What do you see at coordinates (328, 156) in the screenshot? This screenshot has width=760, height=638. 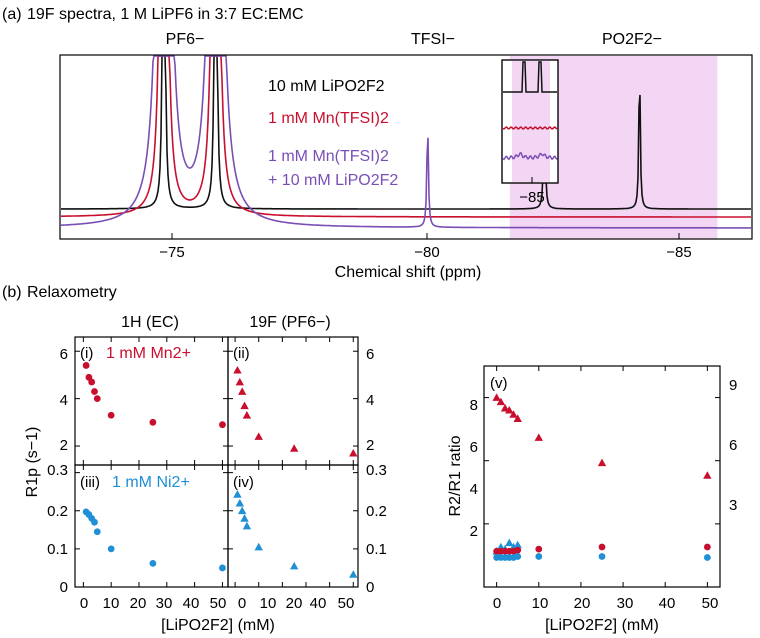 I see `legend-item-purple: 1 mM Mn(TFSI)2` at bounding box center [328, 156].